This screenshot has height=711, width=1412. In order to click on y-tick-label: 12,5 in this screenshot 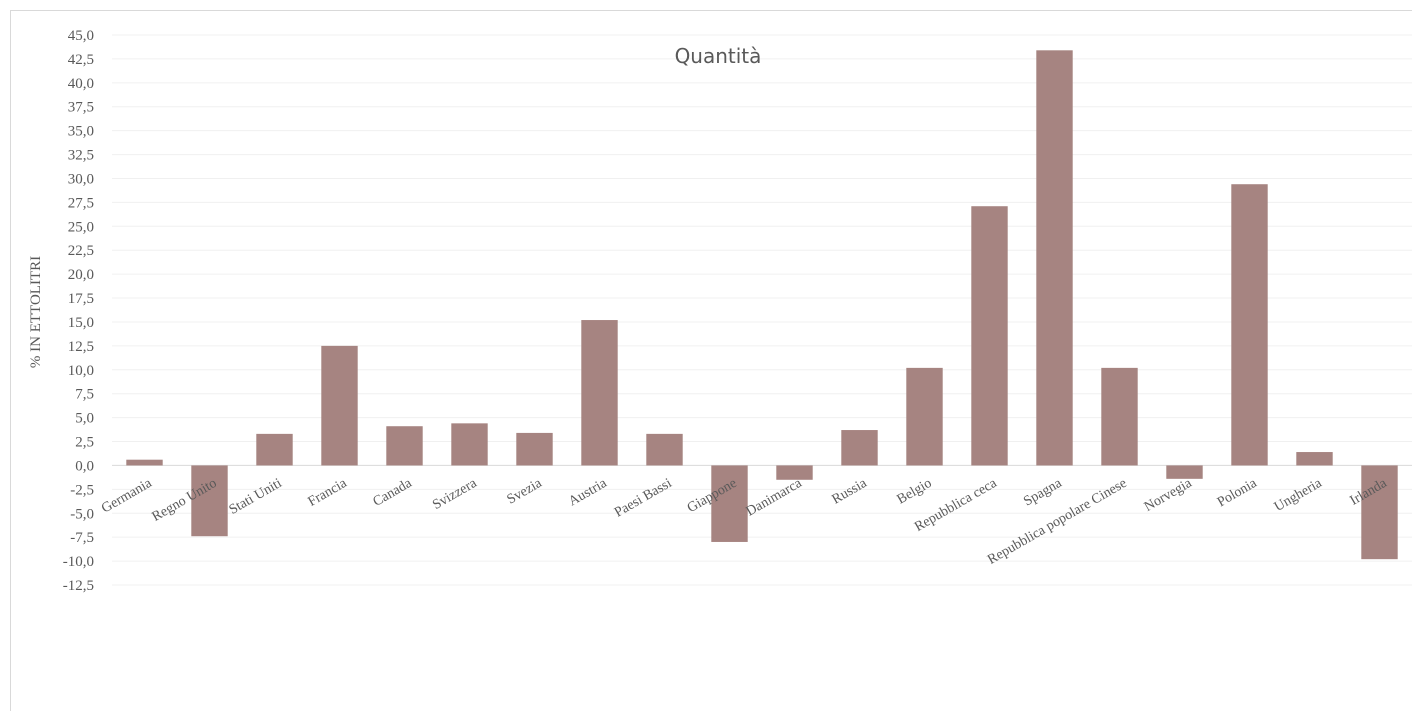, I will do `click(81, 347)`.